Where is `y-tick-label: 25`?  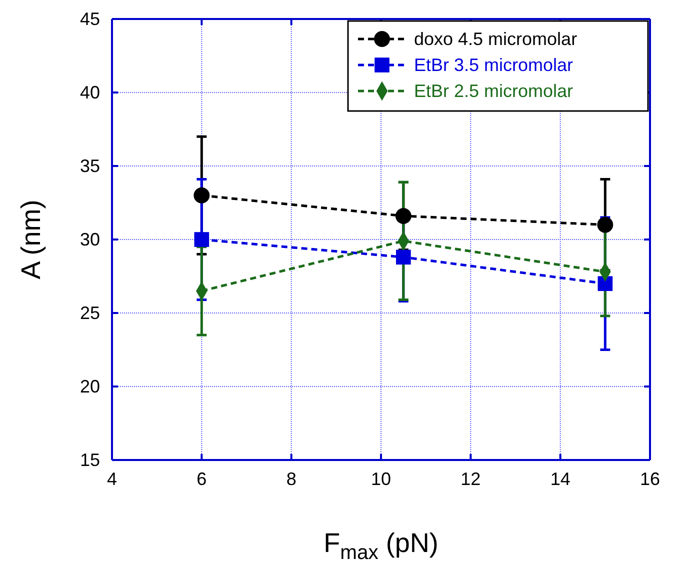
y-tick-label: 25 is located at coordinates (90, 312).